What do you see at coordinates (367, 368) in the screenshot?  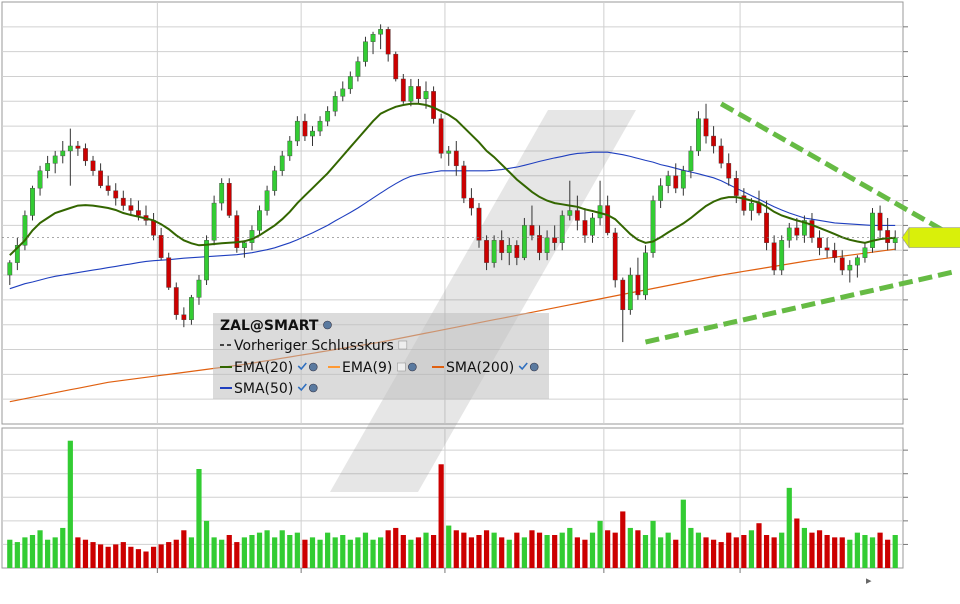 I see `legend-label: EMA(9)` at bounding box center [367, 368].